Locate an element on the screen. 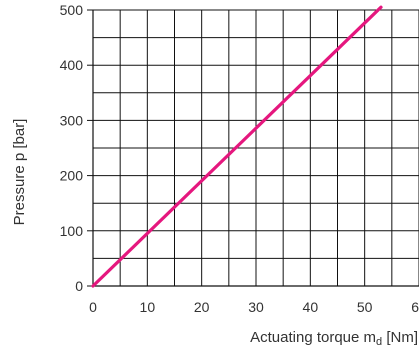 The image size is (419, 346). x-tick-label: 40 is located at coordinates (311, 307).